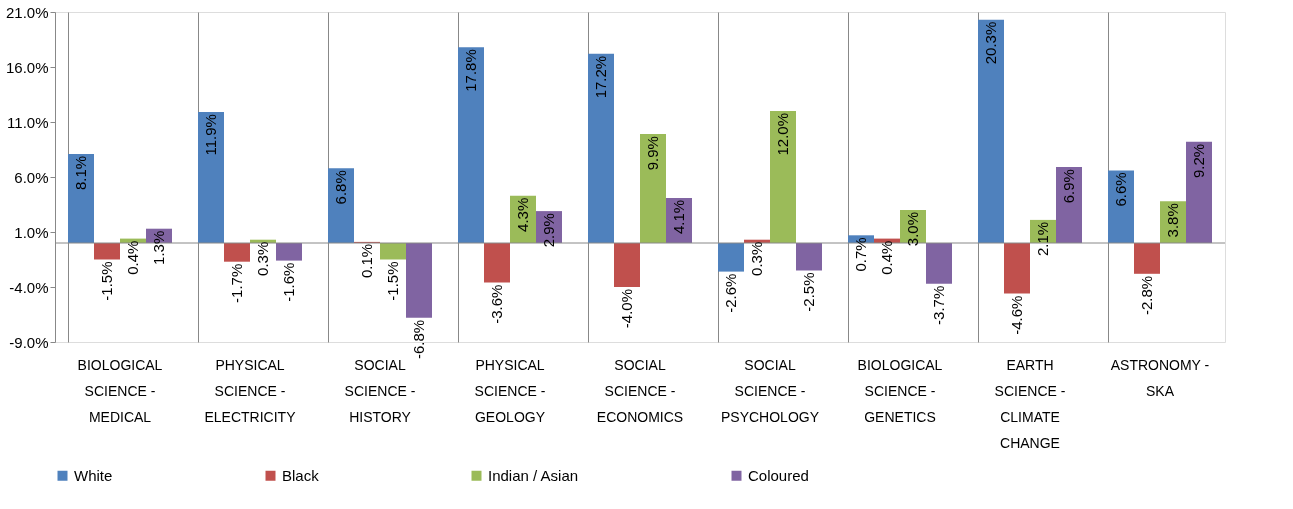 The width and height of the screenshot is (1293, 509). I want to click on y-tick-label: 1.0%, so click(31, 232).